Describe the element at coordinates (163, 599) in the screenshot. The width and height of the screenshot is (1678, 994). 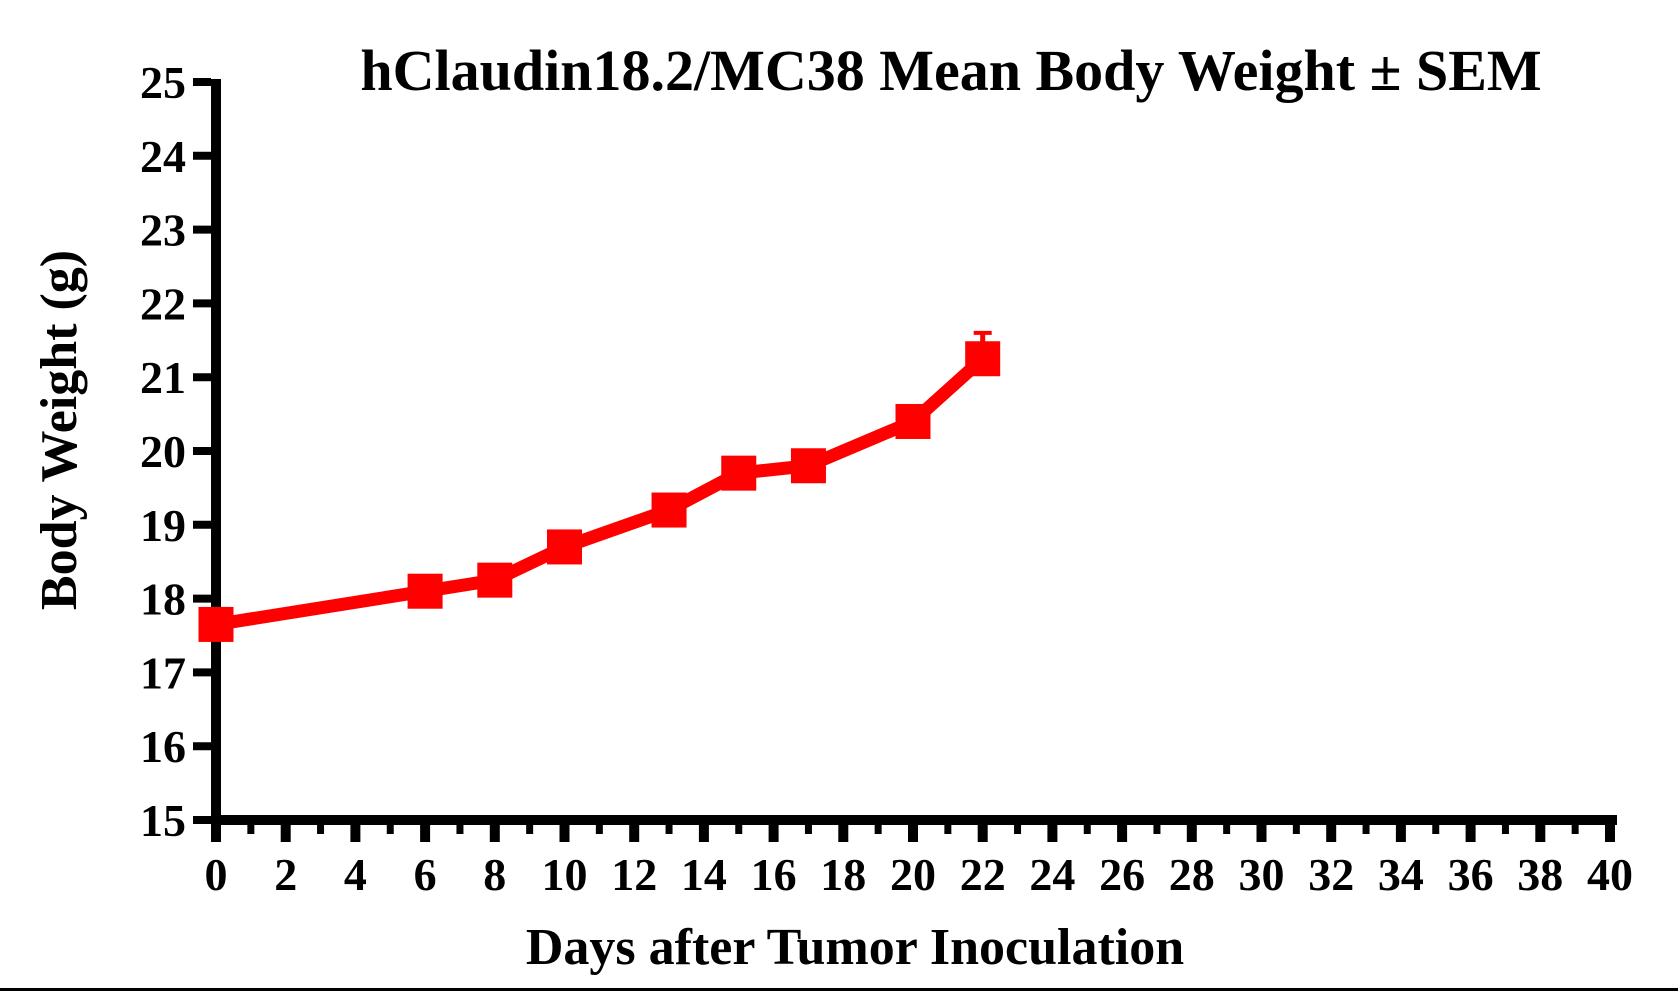
I see `y-tick-label: 18` at that location.